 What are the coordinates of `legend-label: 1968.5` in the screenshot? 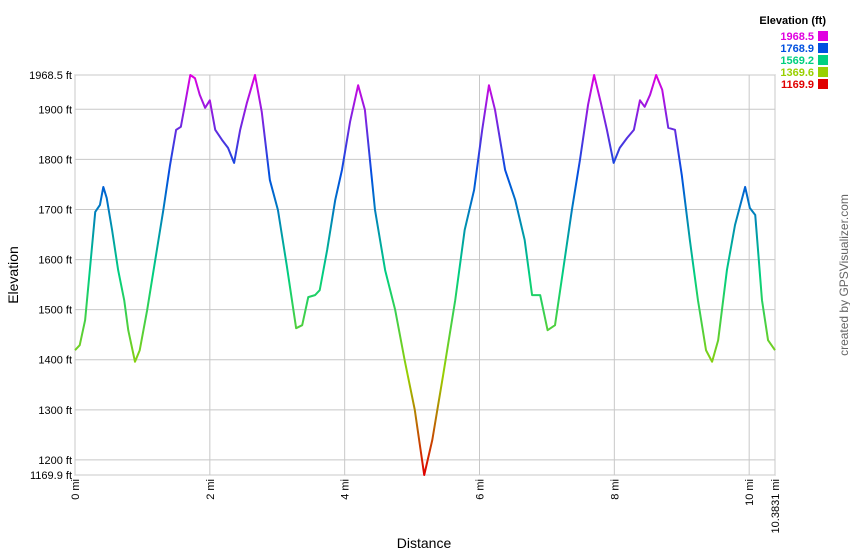 It's located at (797, 37).